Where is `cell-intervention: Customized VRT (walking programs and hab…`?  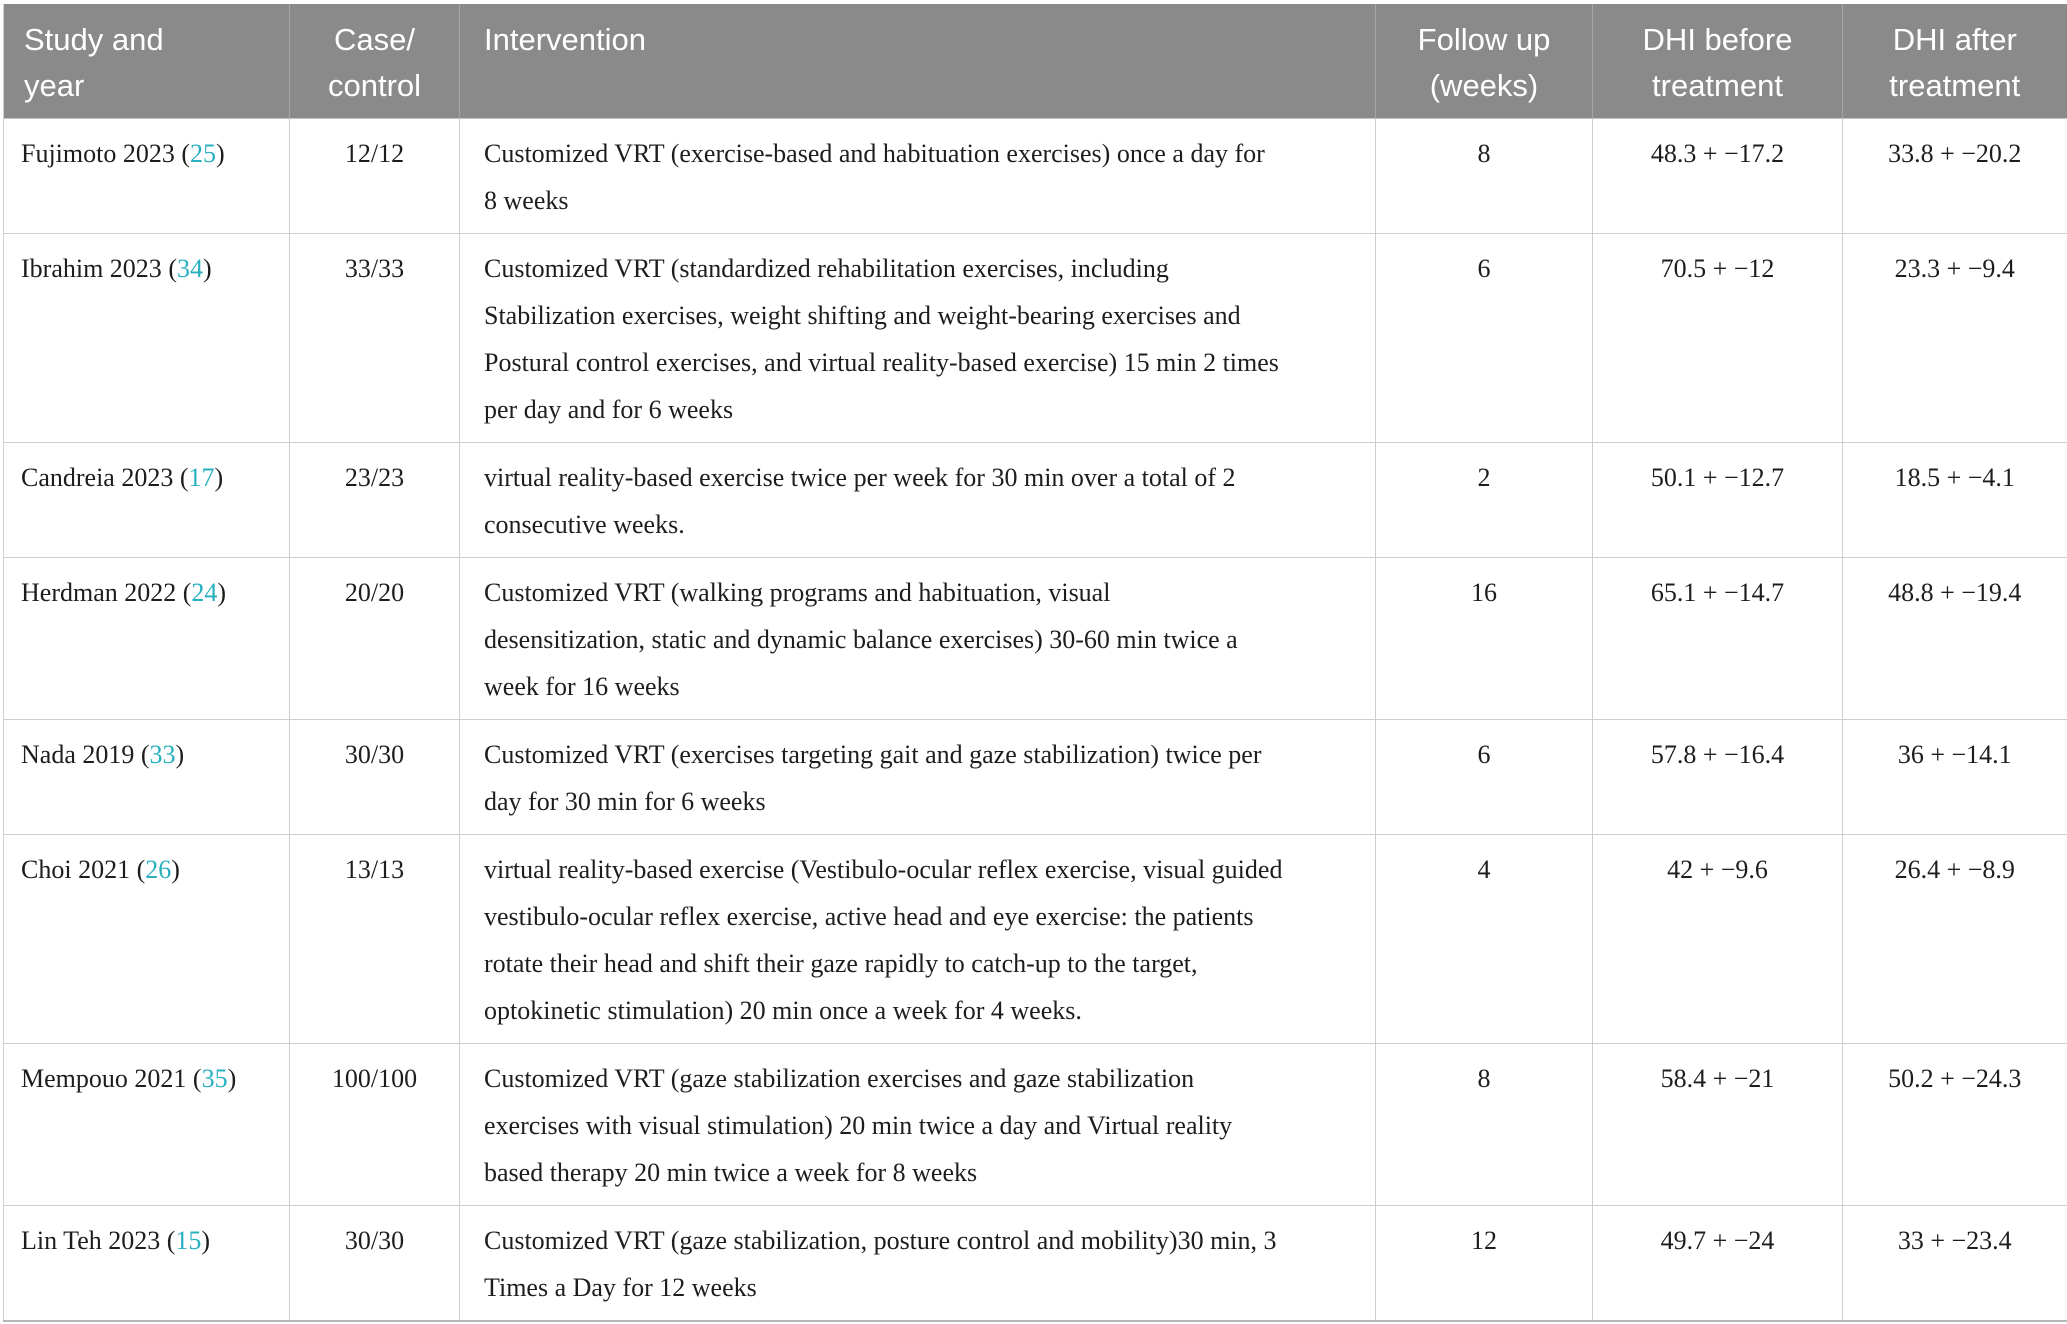 cell-intervention: Customized VRT (walking programs and hab… is located at coordinates (917, 638).